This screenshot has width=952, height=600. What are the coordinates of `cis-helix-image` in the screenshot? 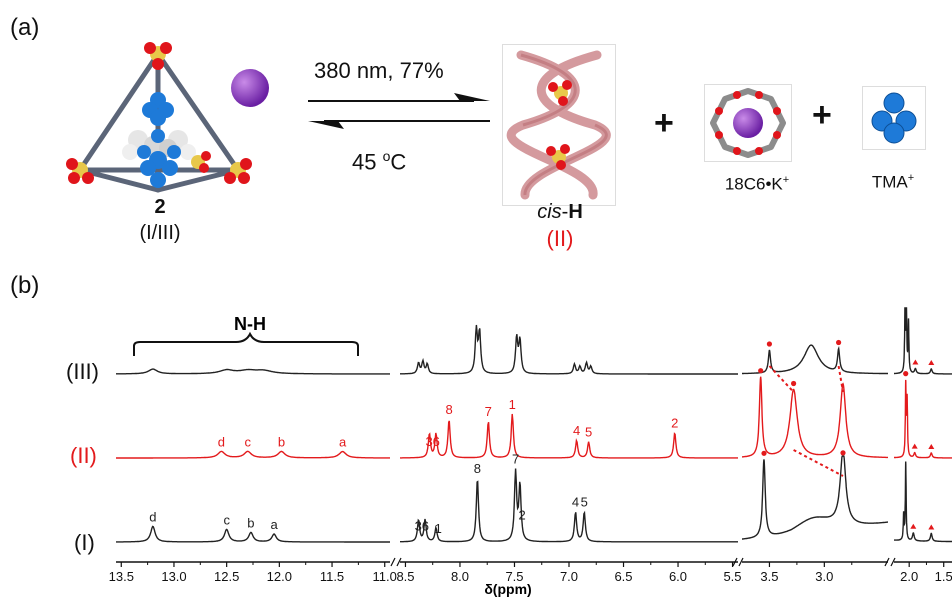 It's located at (559, 125).